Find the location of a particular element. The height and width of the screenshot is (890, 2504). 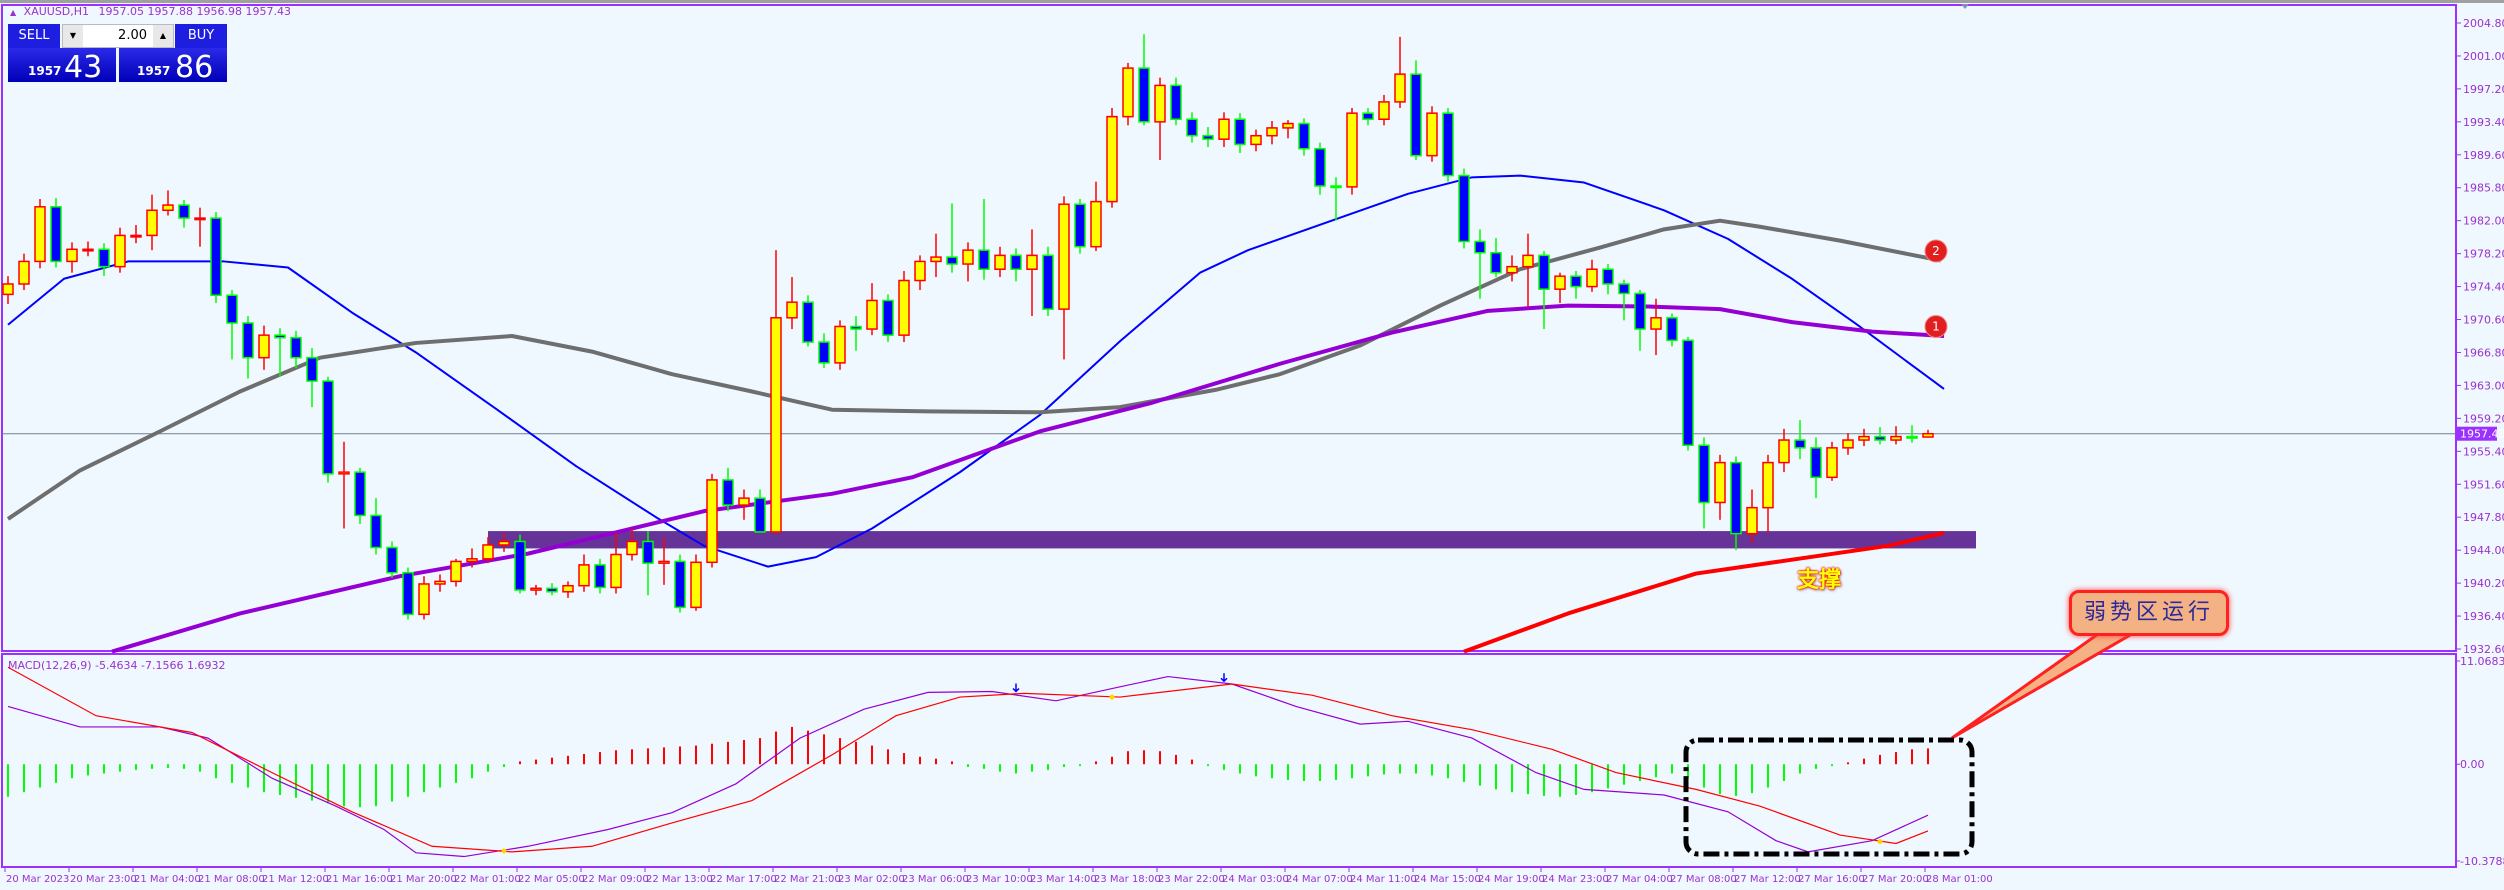

lot-size-input: 2.00 is located at coordinates (132, 35).